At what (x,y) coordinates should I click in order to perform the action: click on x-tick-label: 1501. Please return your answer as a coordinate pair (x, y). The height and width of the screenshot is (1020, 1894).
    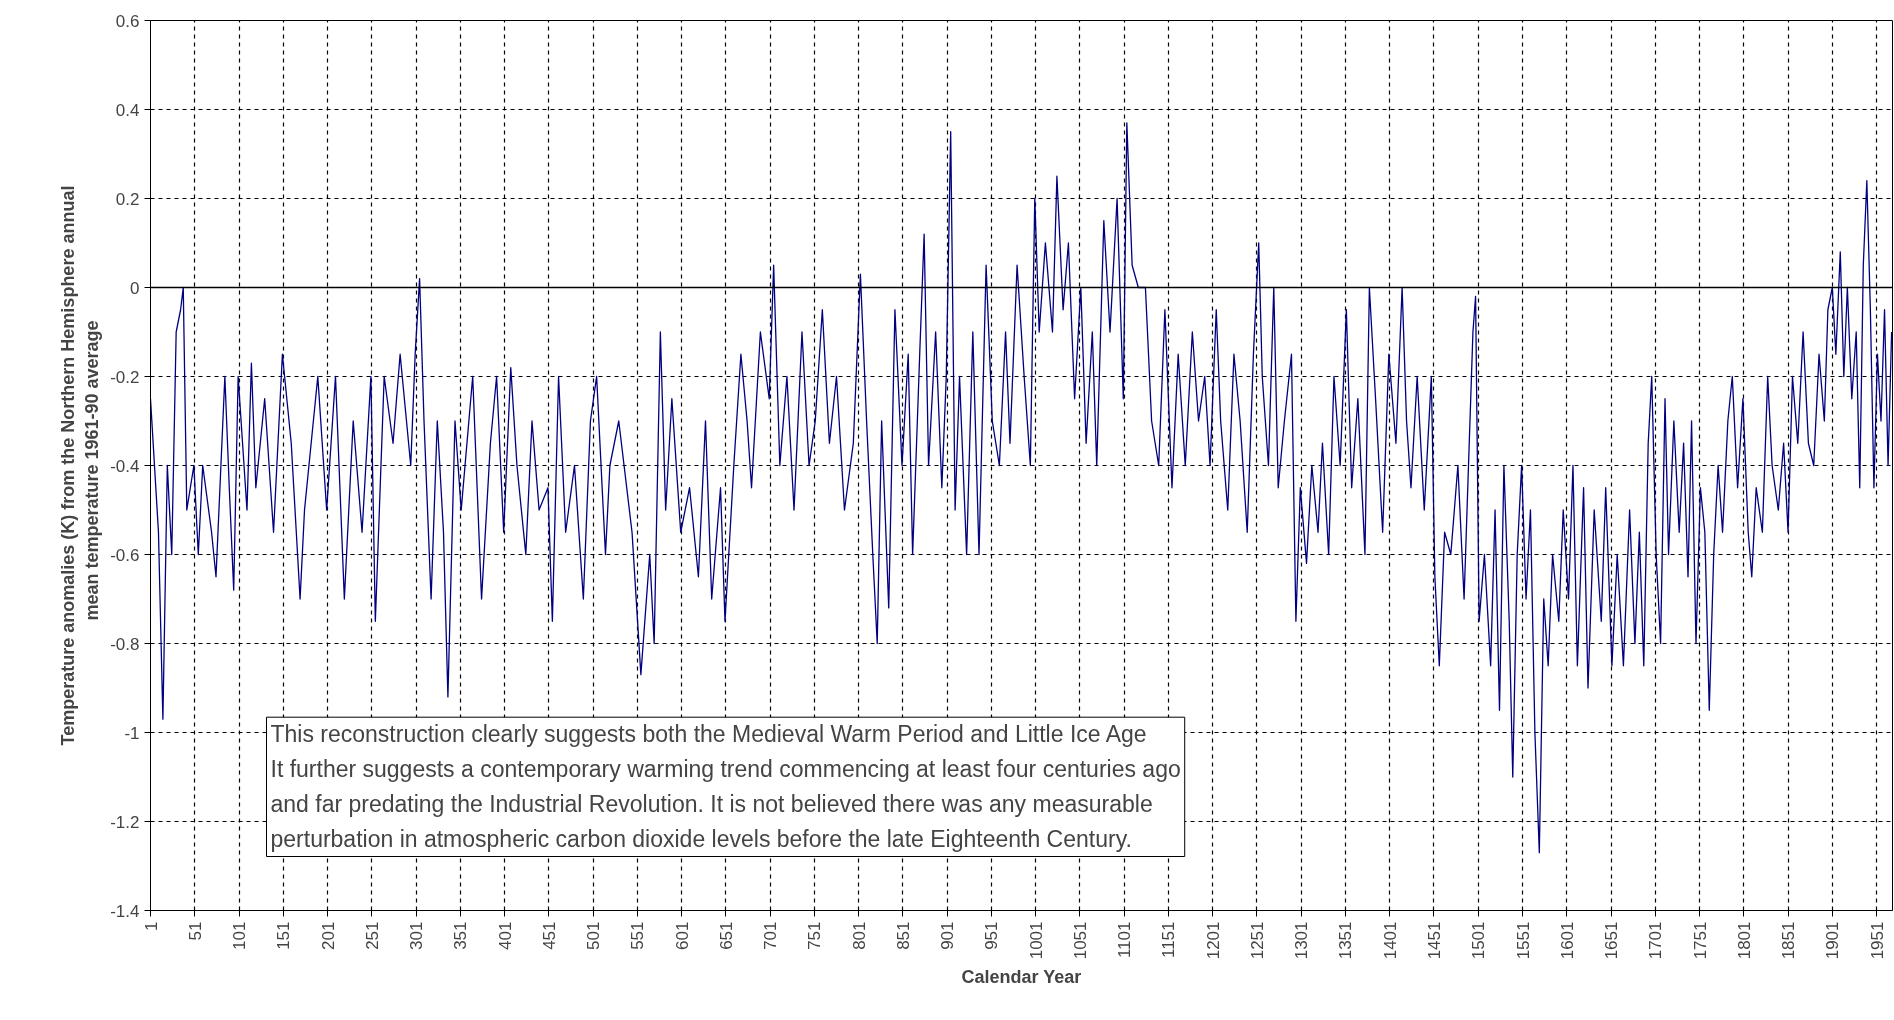
    Looking at the image, I should click on (1479, 940).